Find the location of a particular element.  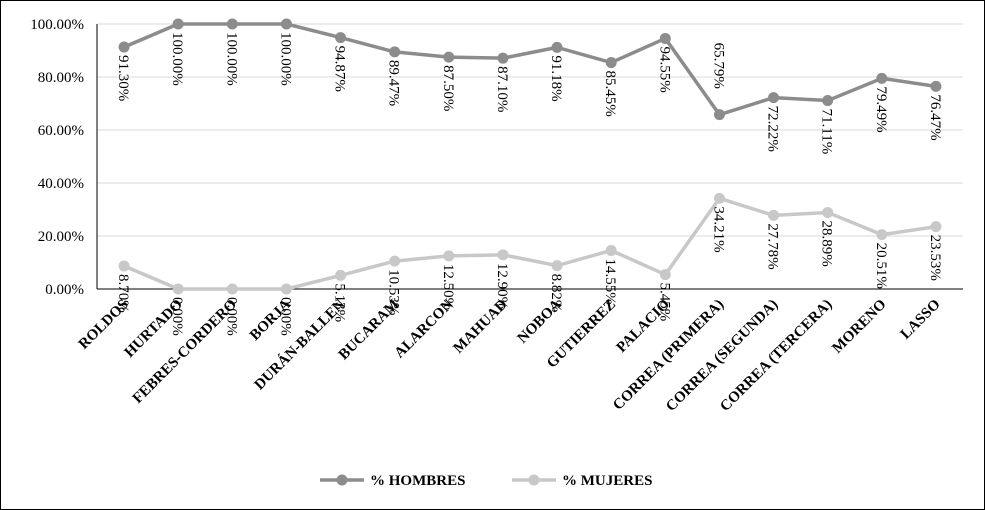

data-label: 8.70% is located at coordinates (123, 293).